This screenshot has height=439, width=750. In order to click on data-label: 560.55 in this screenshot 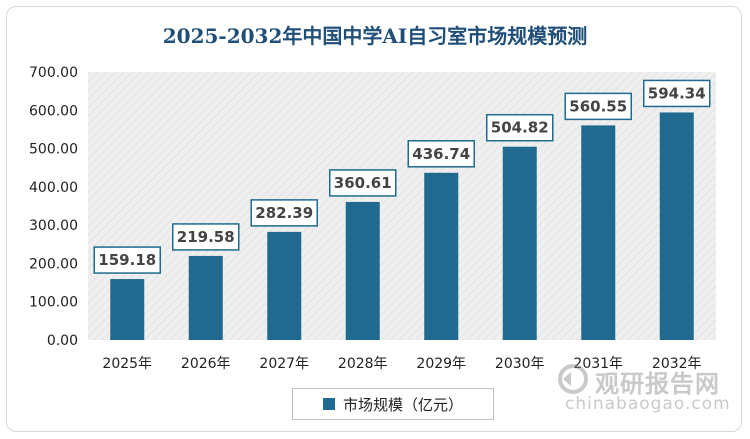, I will do `click(598, 106)`.